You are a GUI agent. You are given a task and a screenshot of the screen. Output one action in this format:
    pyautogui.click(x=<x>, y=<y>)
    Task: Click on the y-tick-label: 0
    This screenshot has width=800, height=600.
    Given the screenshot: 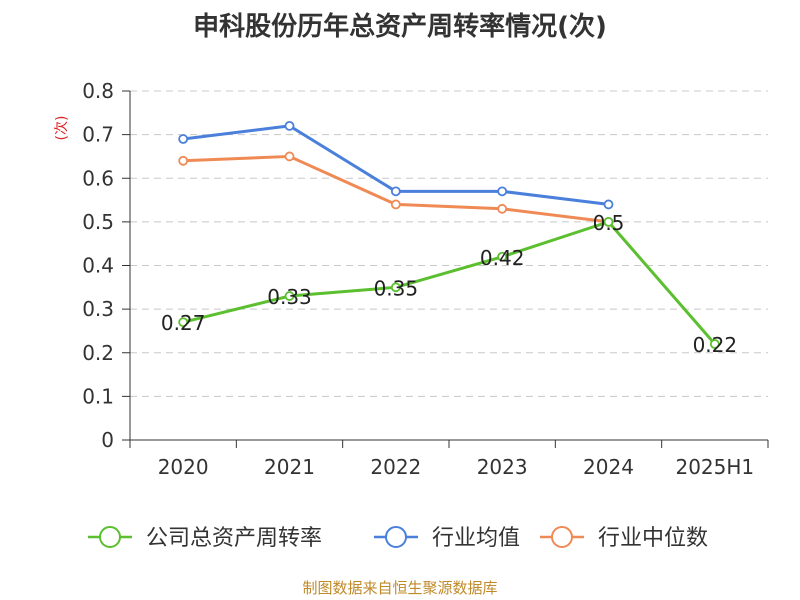 What is the action you would take?
    pyautogui.click(x=107, y=440)
    